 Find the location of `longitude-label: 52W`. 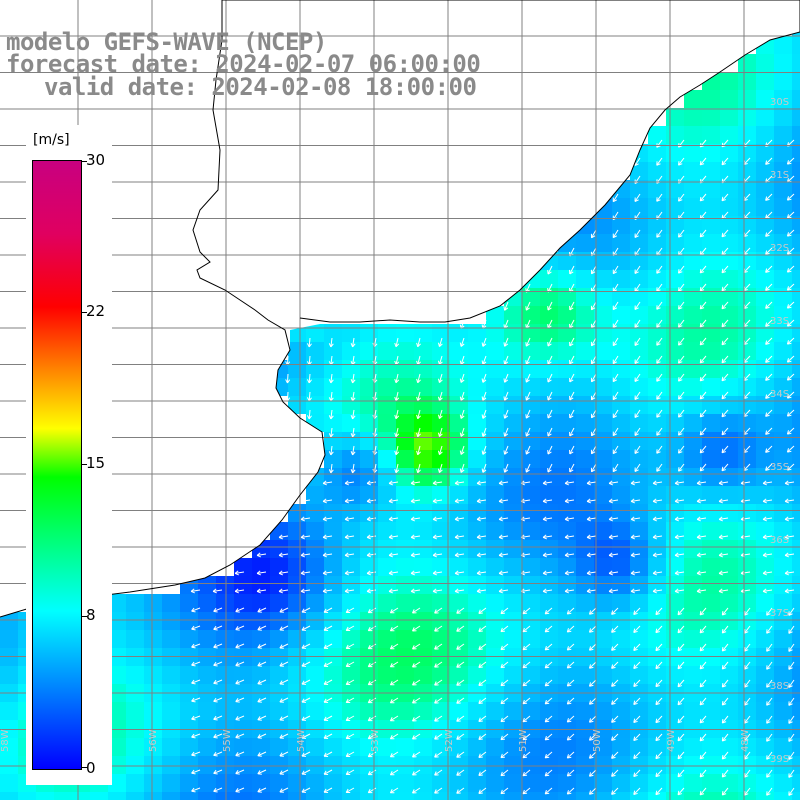

longitude-label: 52W is located at coordinates (449, 740).